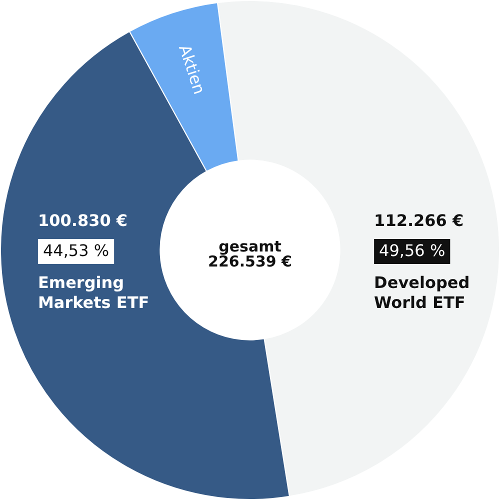 The image size is (500, 500). I want to click on slice-label: Emerging Markets ETF, so click(94, 292).